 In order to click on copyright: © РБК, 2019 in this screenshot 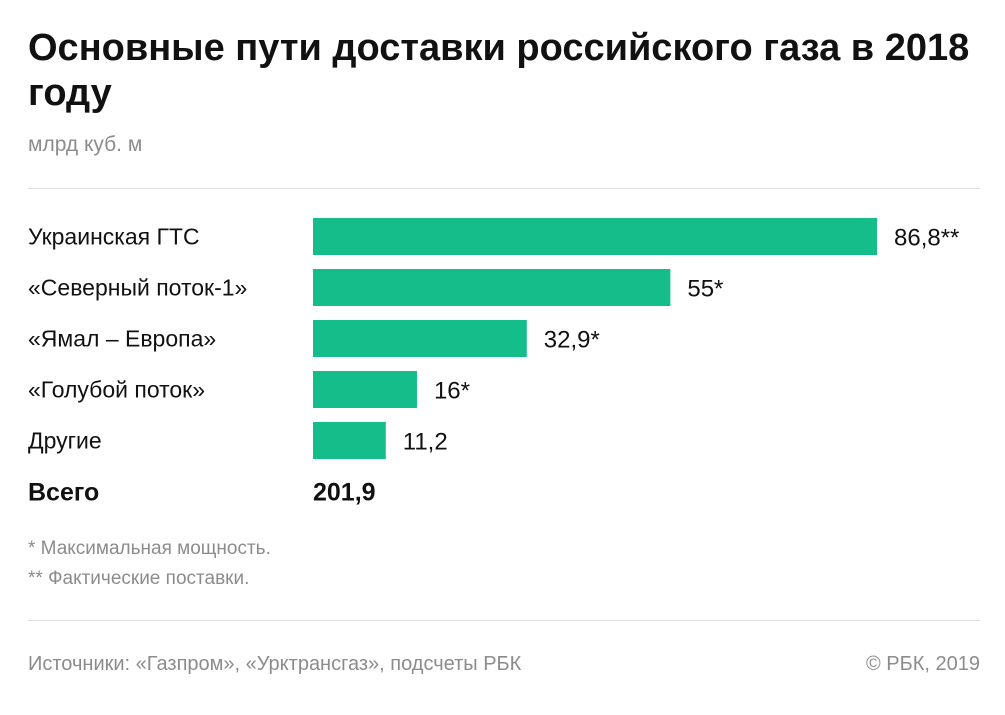, I will do `click(922, 664)`.